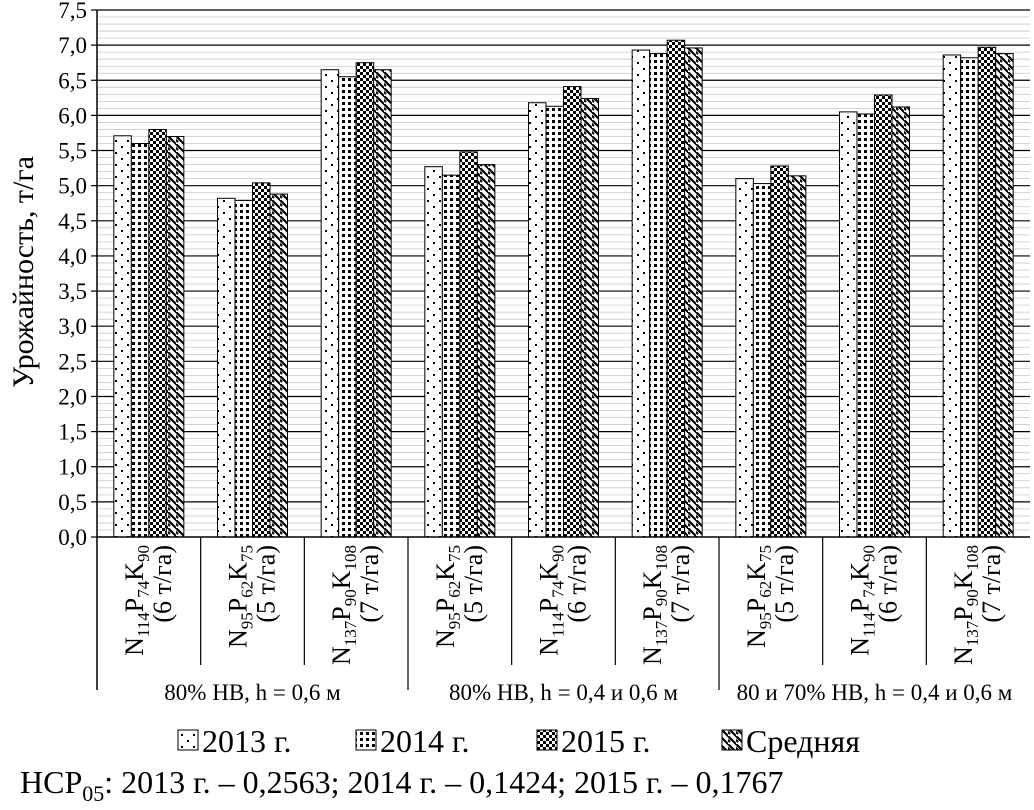  I want to click on legend-label: 2013 г., so click(247, 741).